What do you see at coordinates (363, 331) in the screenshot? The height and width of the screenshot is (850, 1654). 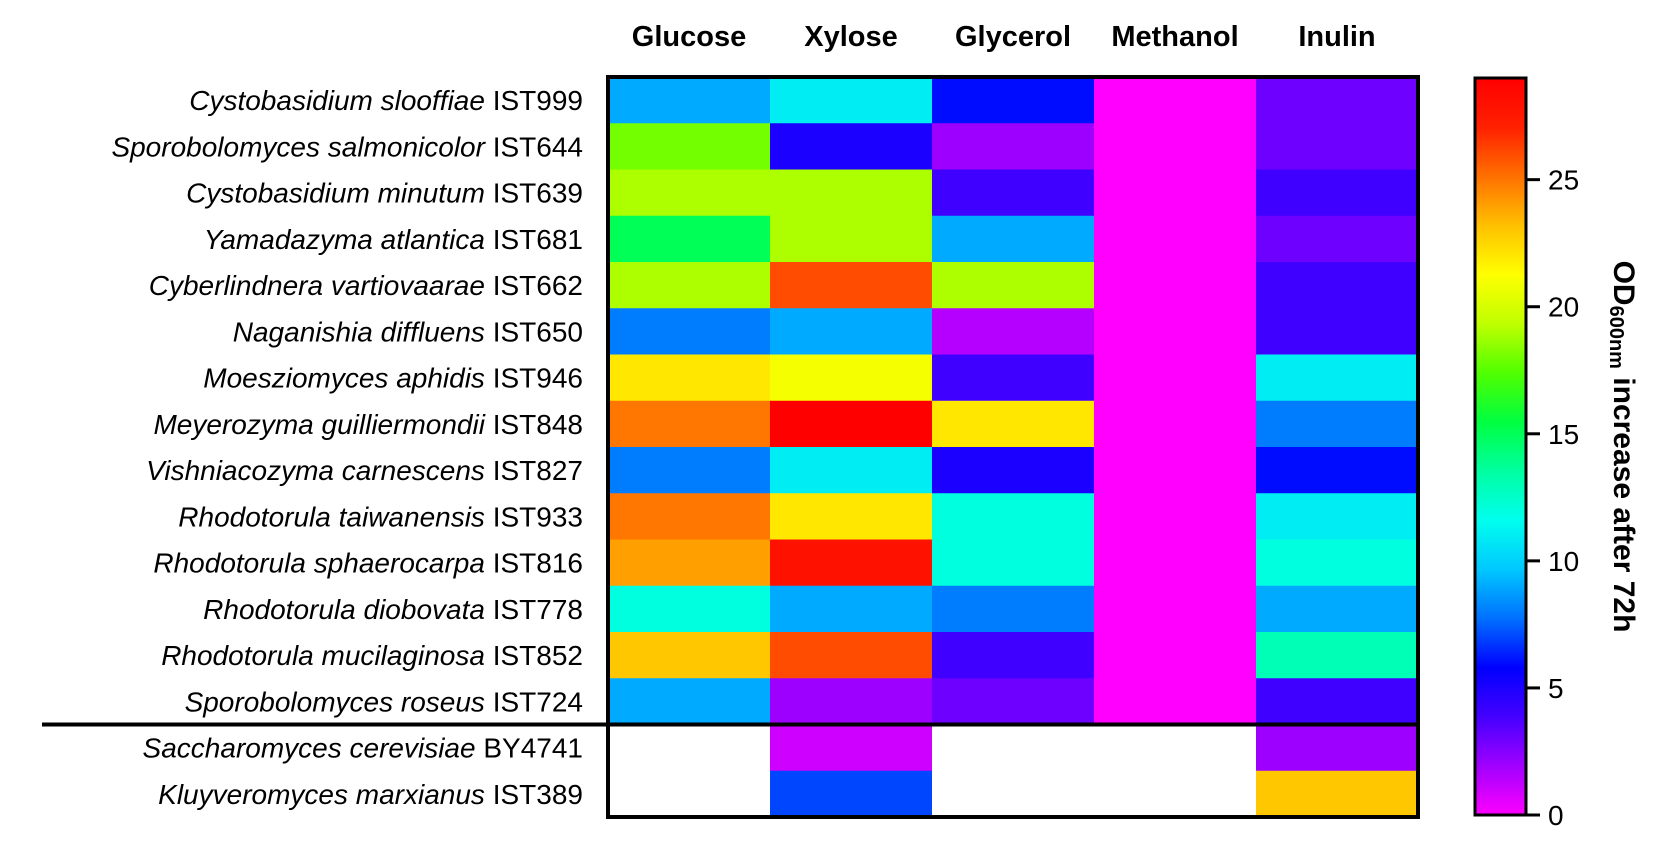 I see `species-name: Naganishia diffluens` at bounding box center [363, 331].